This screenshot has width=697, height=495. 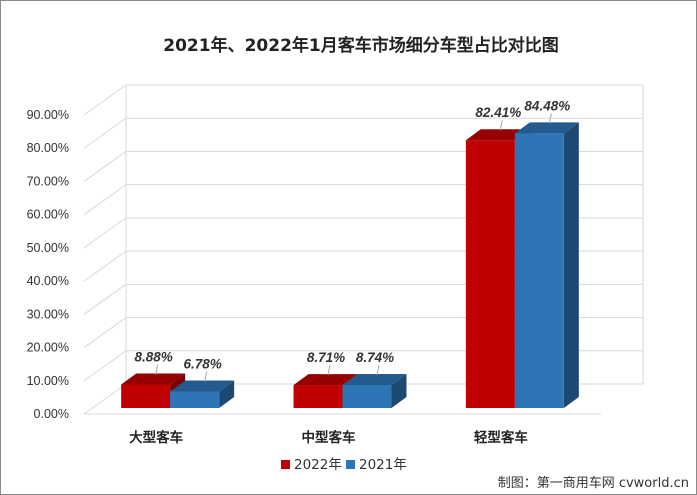 What do you see at coordinates (375, 357) in the screenshot?
I see `data-label: 8.74%` at bounding box center [375, 357].